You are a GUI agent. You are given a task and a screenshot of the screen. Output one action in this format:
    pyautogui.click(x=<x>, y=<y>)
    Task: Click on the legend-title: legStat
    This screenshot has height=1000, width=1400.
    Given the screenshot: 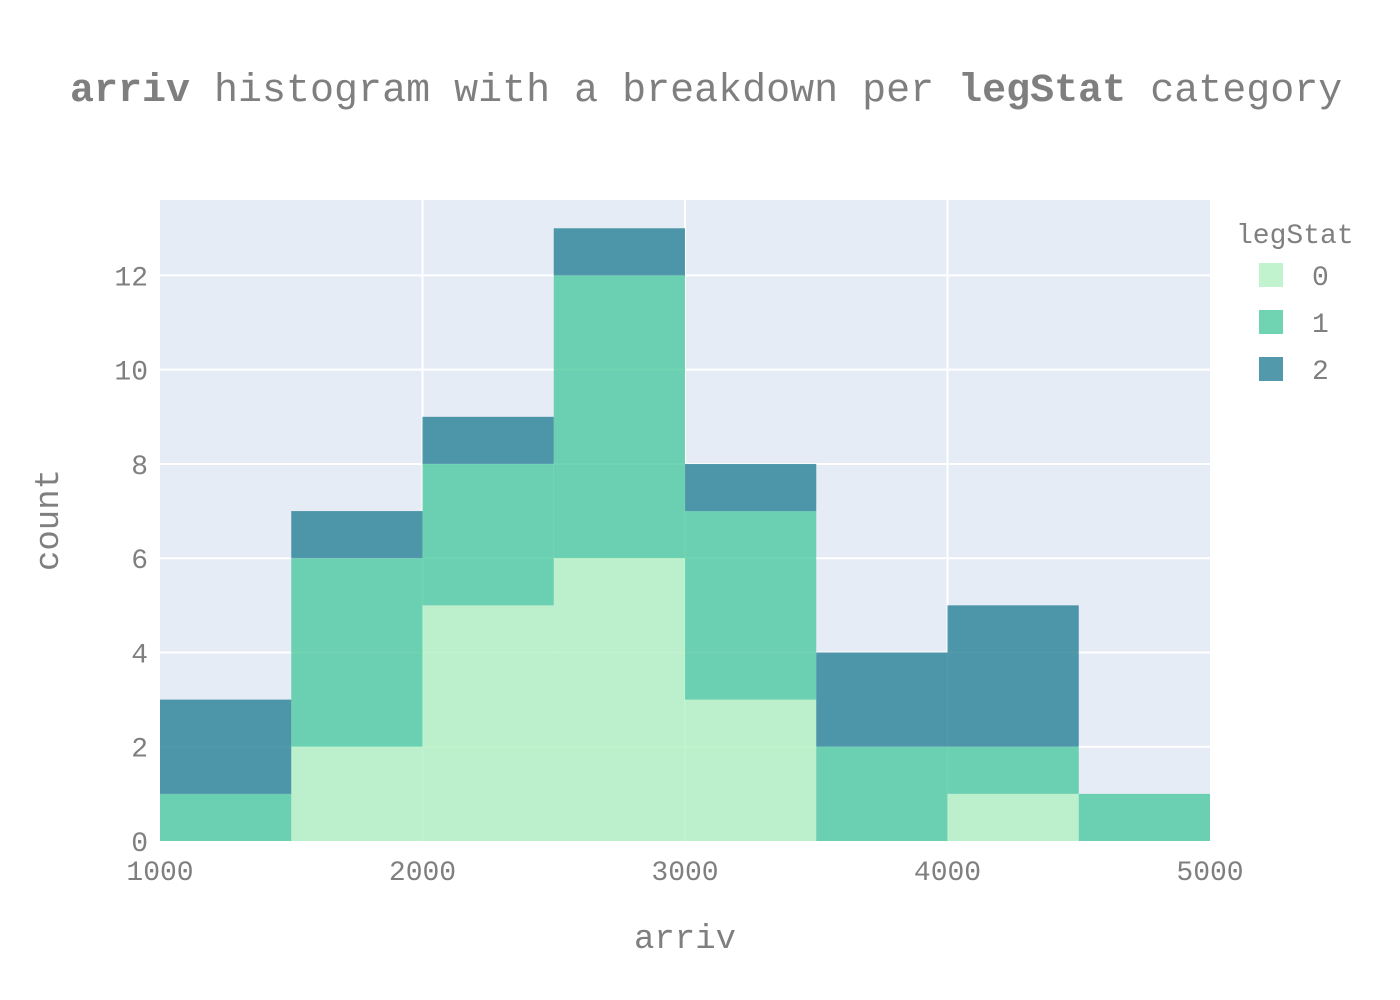 What is the action you would take?
    pyautogui.click(x=1295, y=236)
    